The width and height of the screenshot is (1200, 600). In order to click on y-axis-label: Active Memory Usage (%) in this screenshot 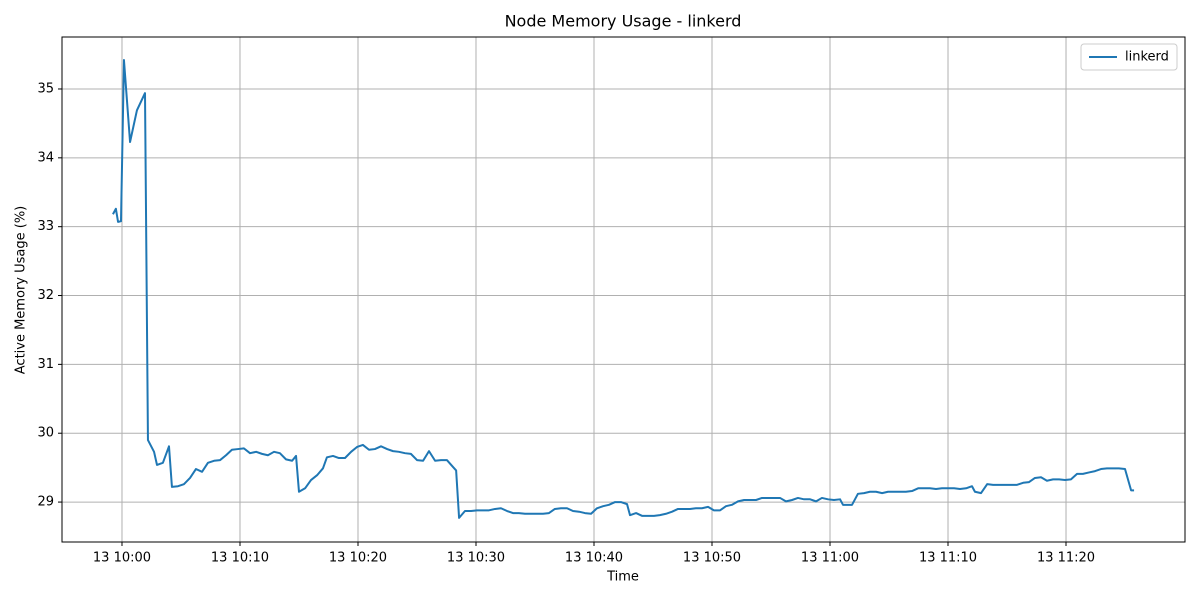, I will do `click(21, 290)`.